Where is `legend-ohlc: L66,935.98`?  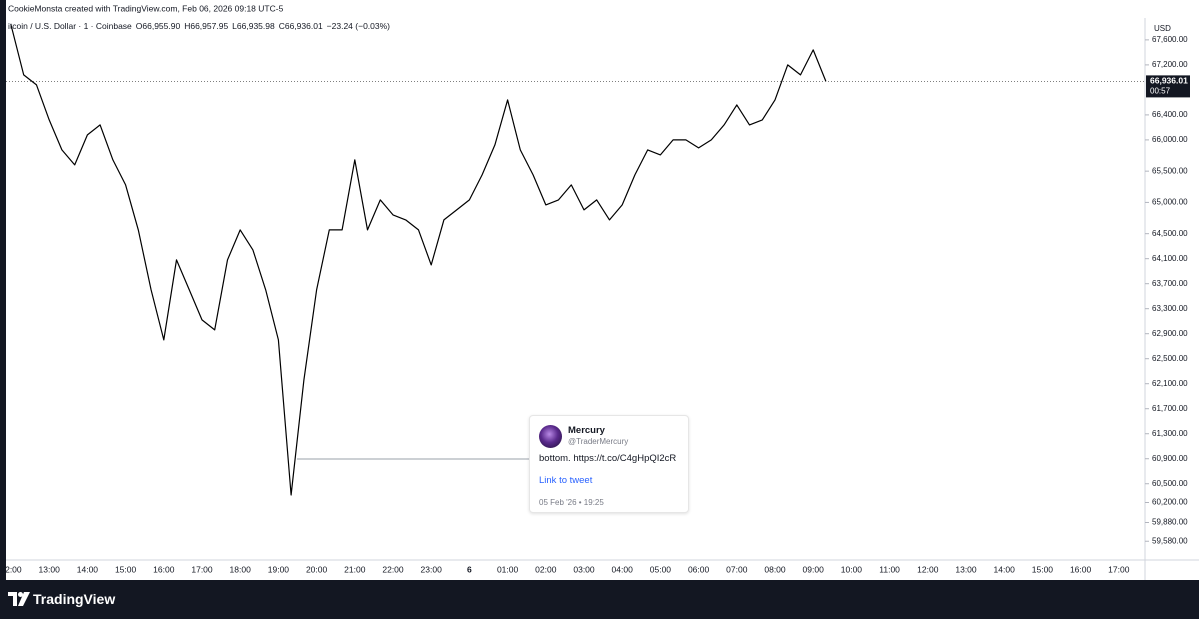 legend-ohlc: L66,935.98 is located at coordinates (253, 26).